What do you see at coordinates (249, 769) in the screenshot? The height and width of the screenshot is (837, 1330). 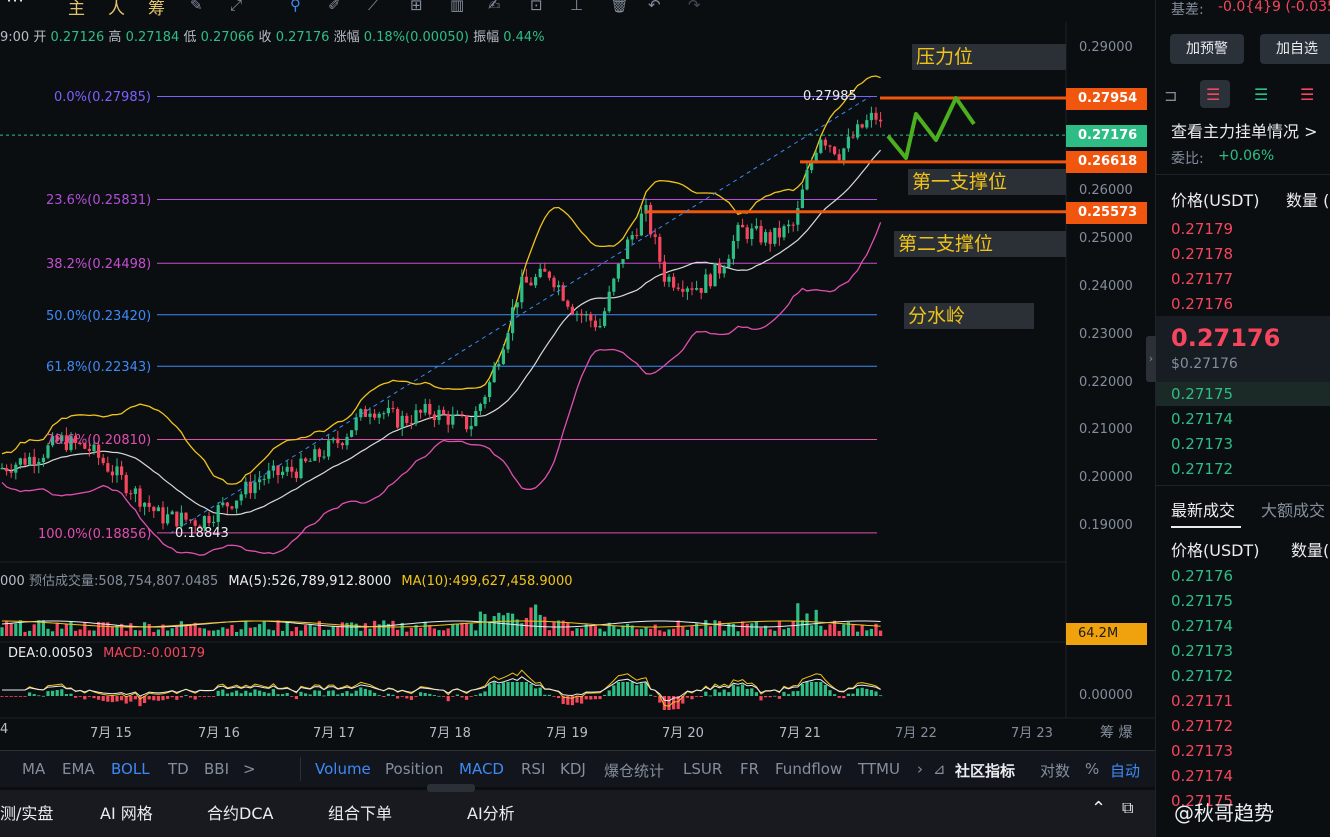 I see `ind-left-more: >` at bounding box center [249, 769].